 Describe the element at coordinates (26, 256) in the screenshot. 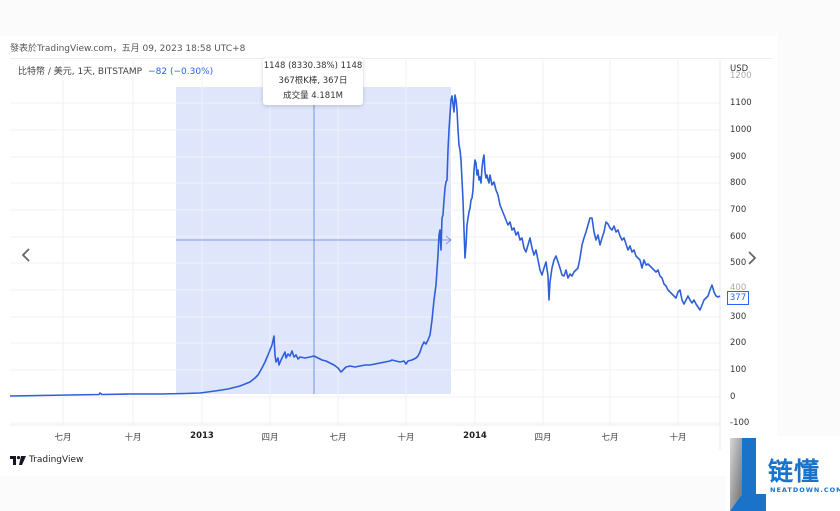

I see `prev-chevron-left-icon` at that location.